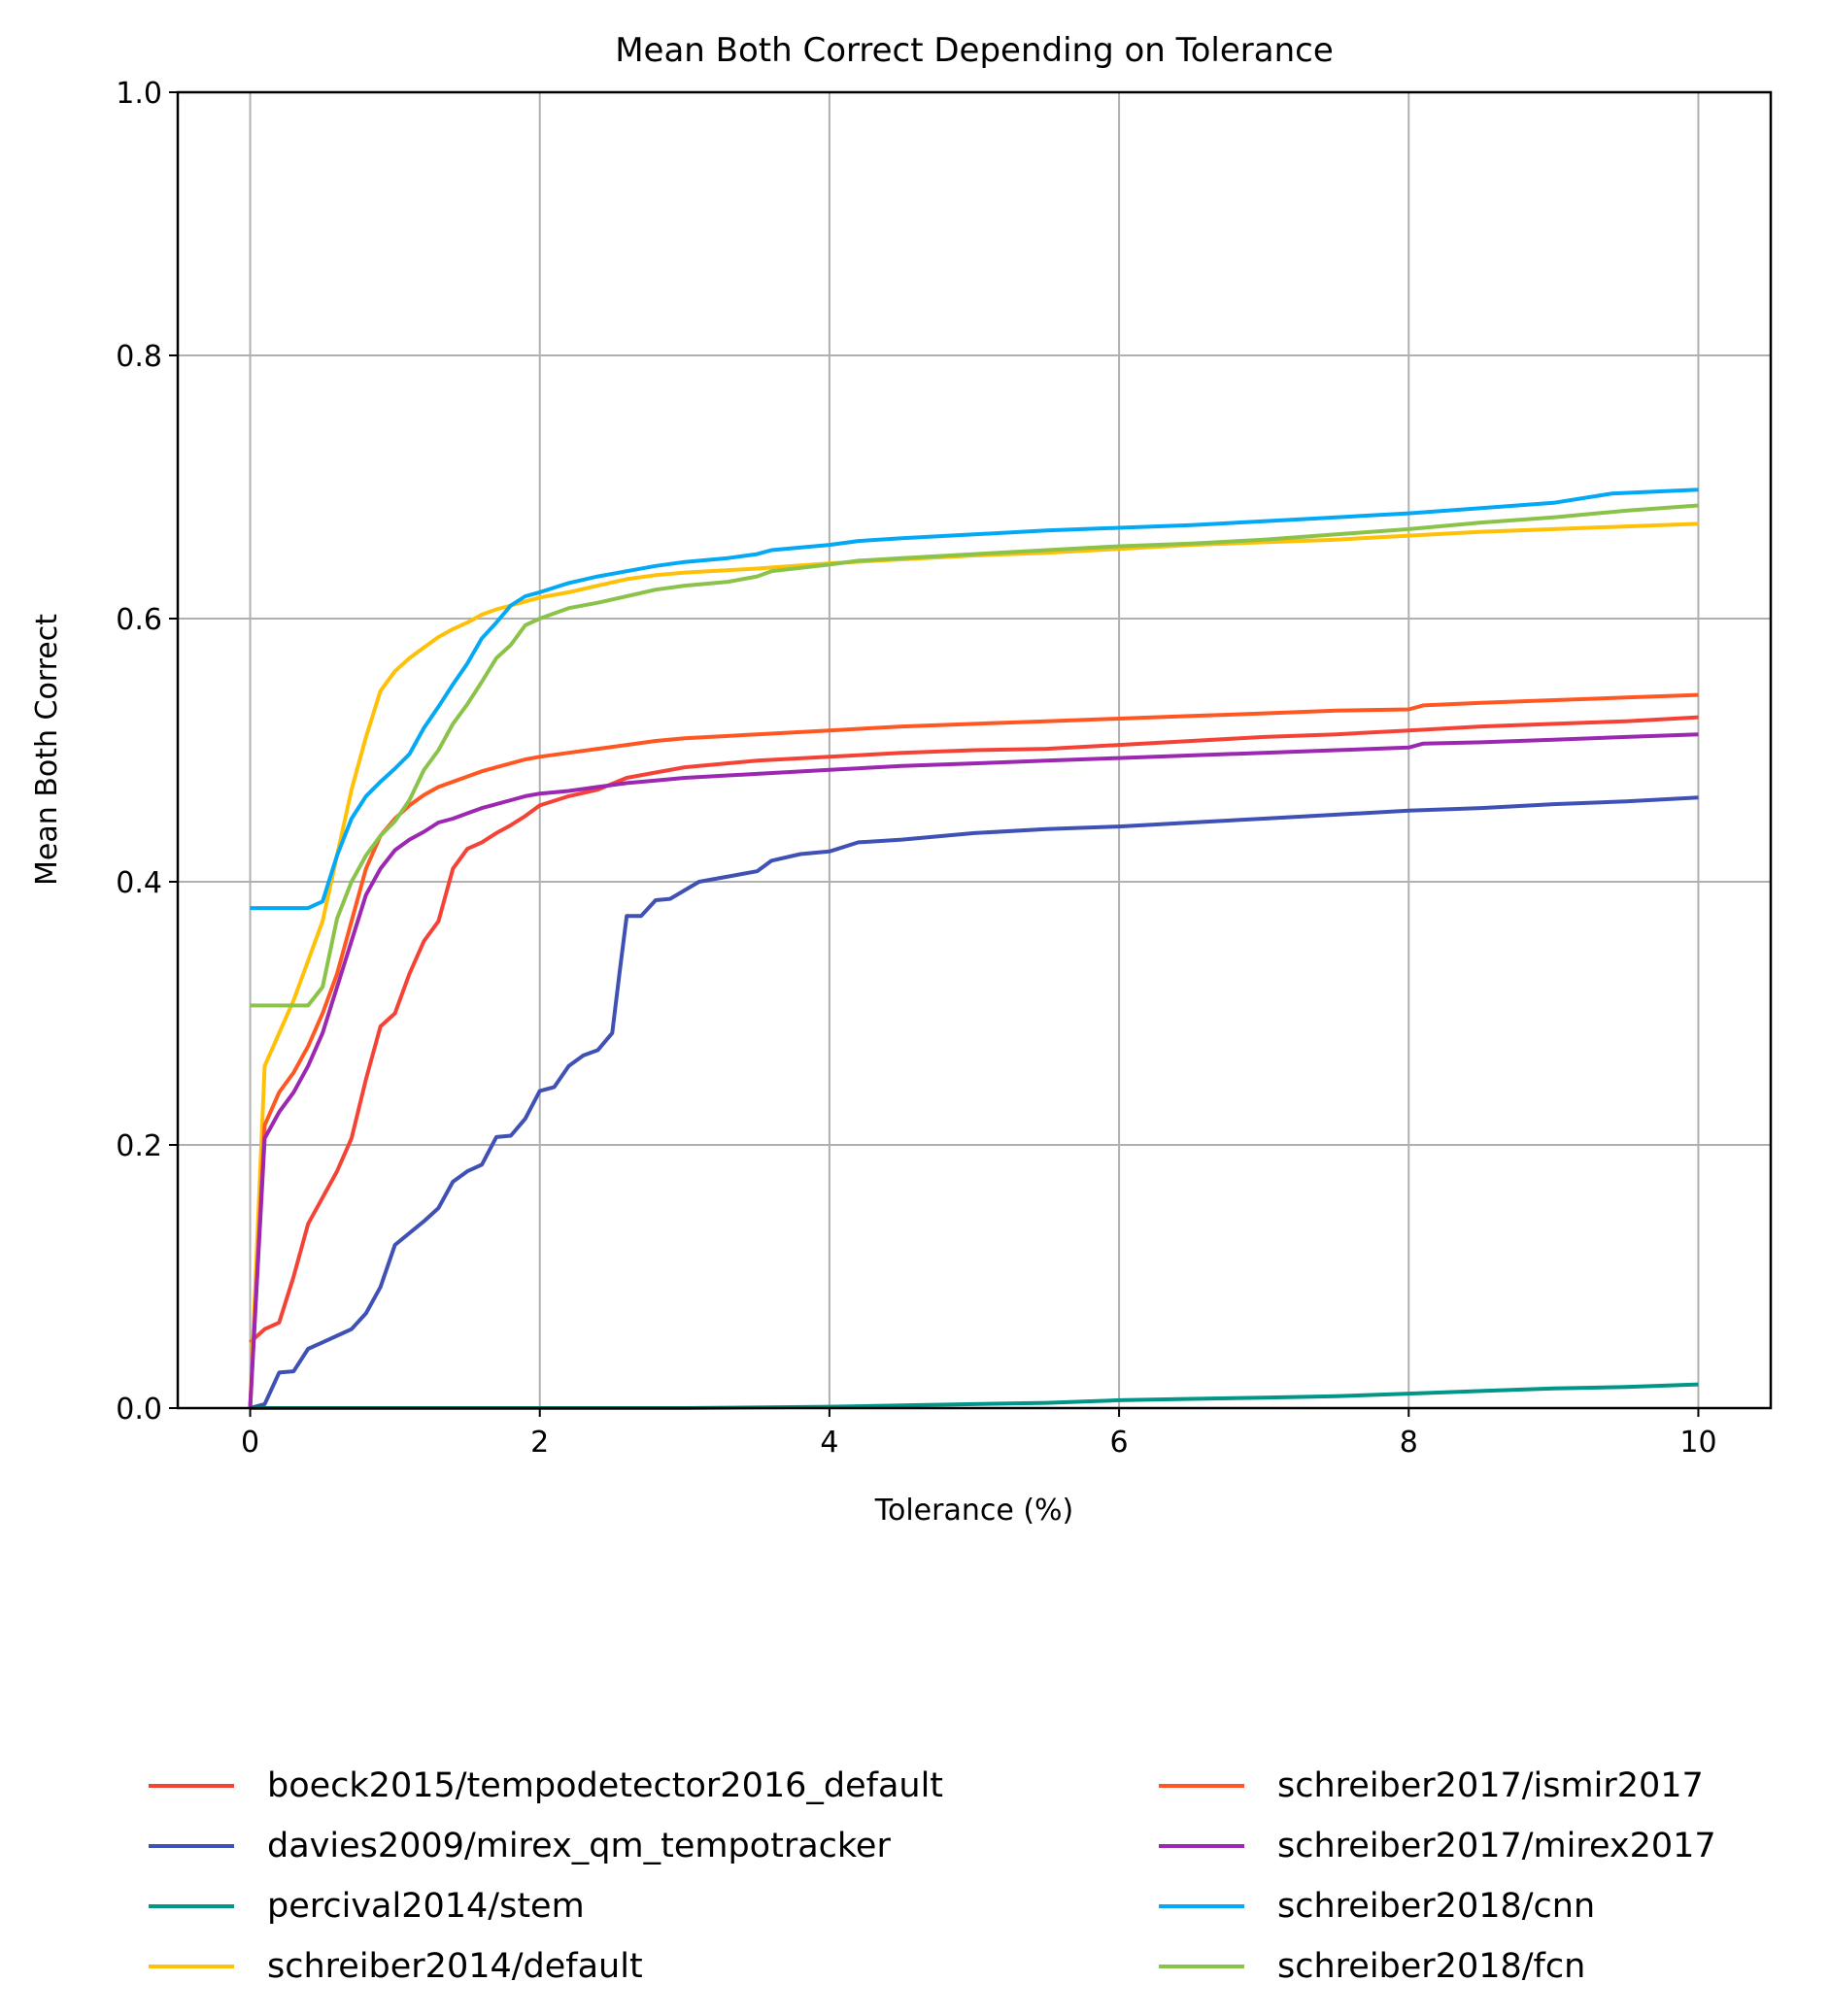 Image resolution: width=1830 pixels, height=2016 pixels. What do you see at coordinates (147, 752) in the screenshot?
I see `y-axis: 0.0 0.2 0.4 0.6 0.8 1.0` at bounding box center [147, 752].